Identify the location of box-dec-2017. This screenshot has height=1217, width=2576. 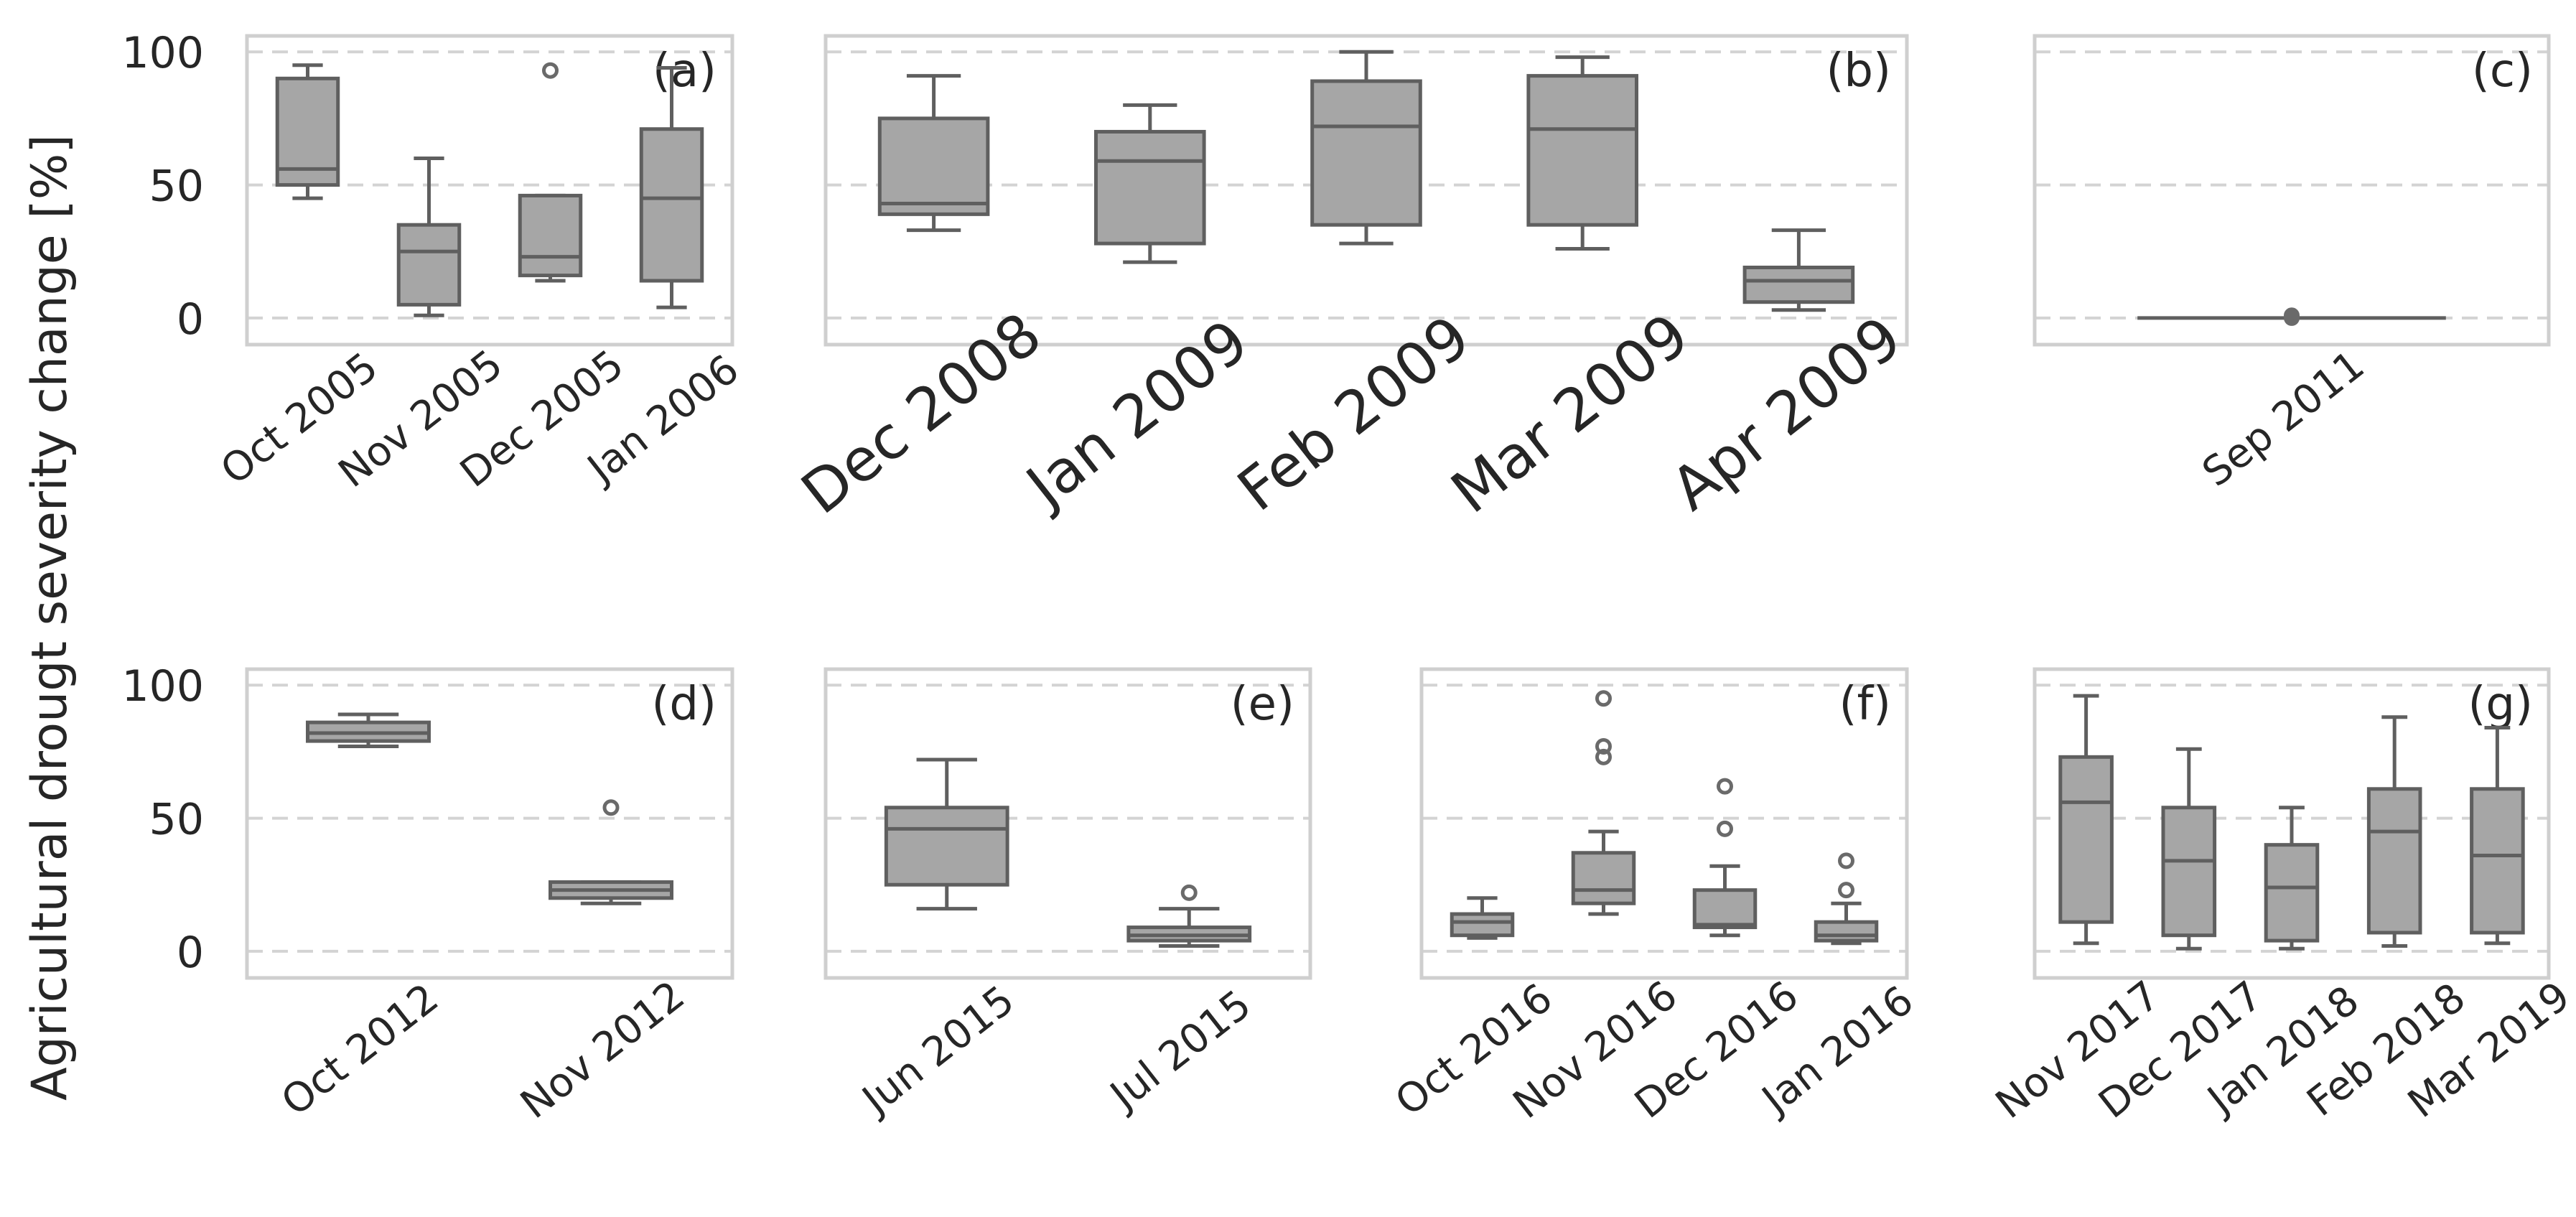
(2189, 849).